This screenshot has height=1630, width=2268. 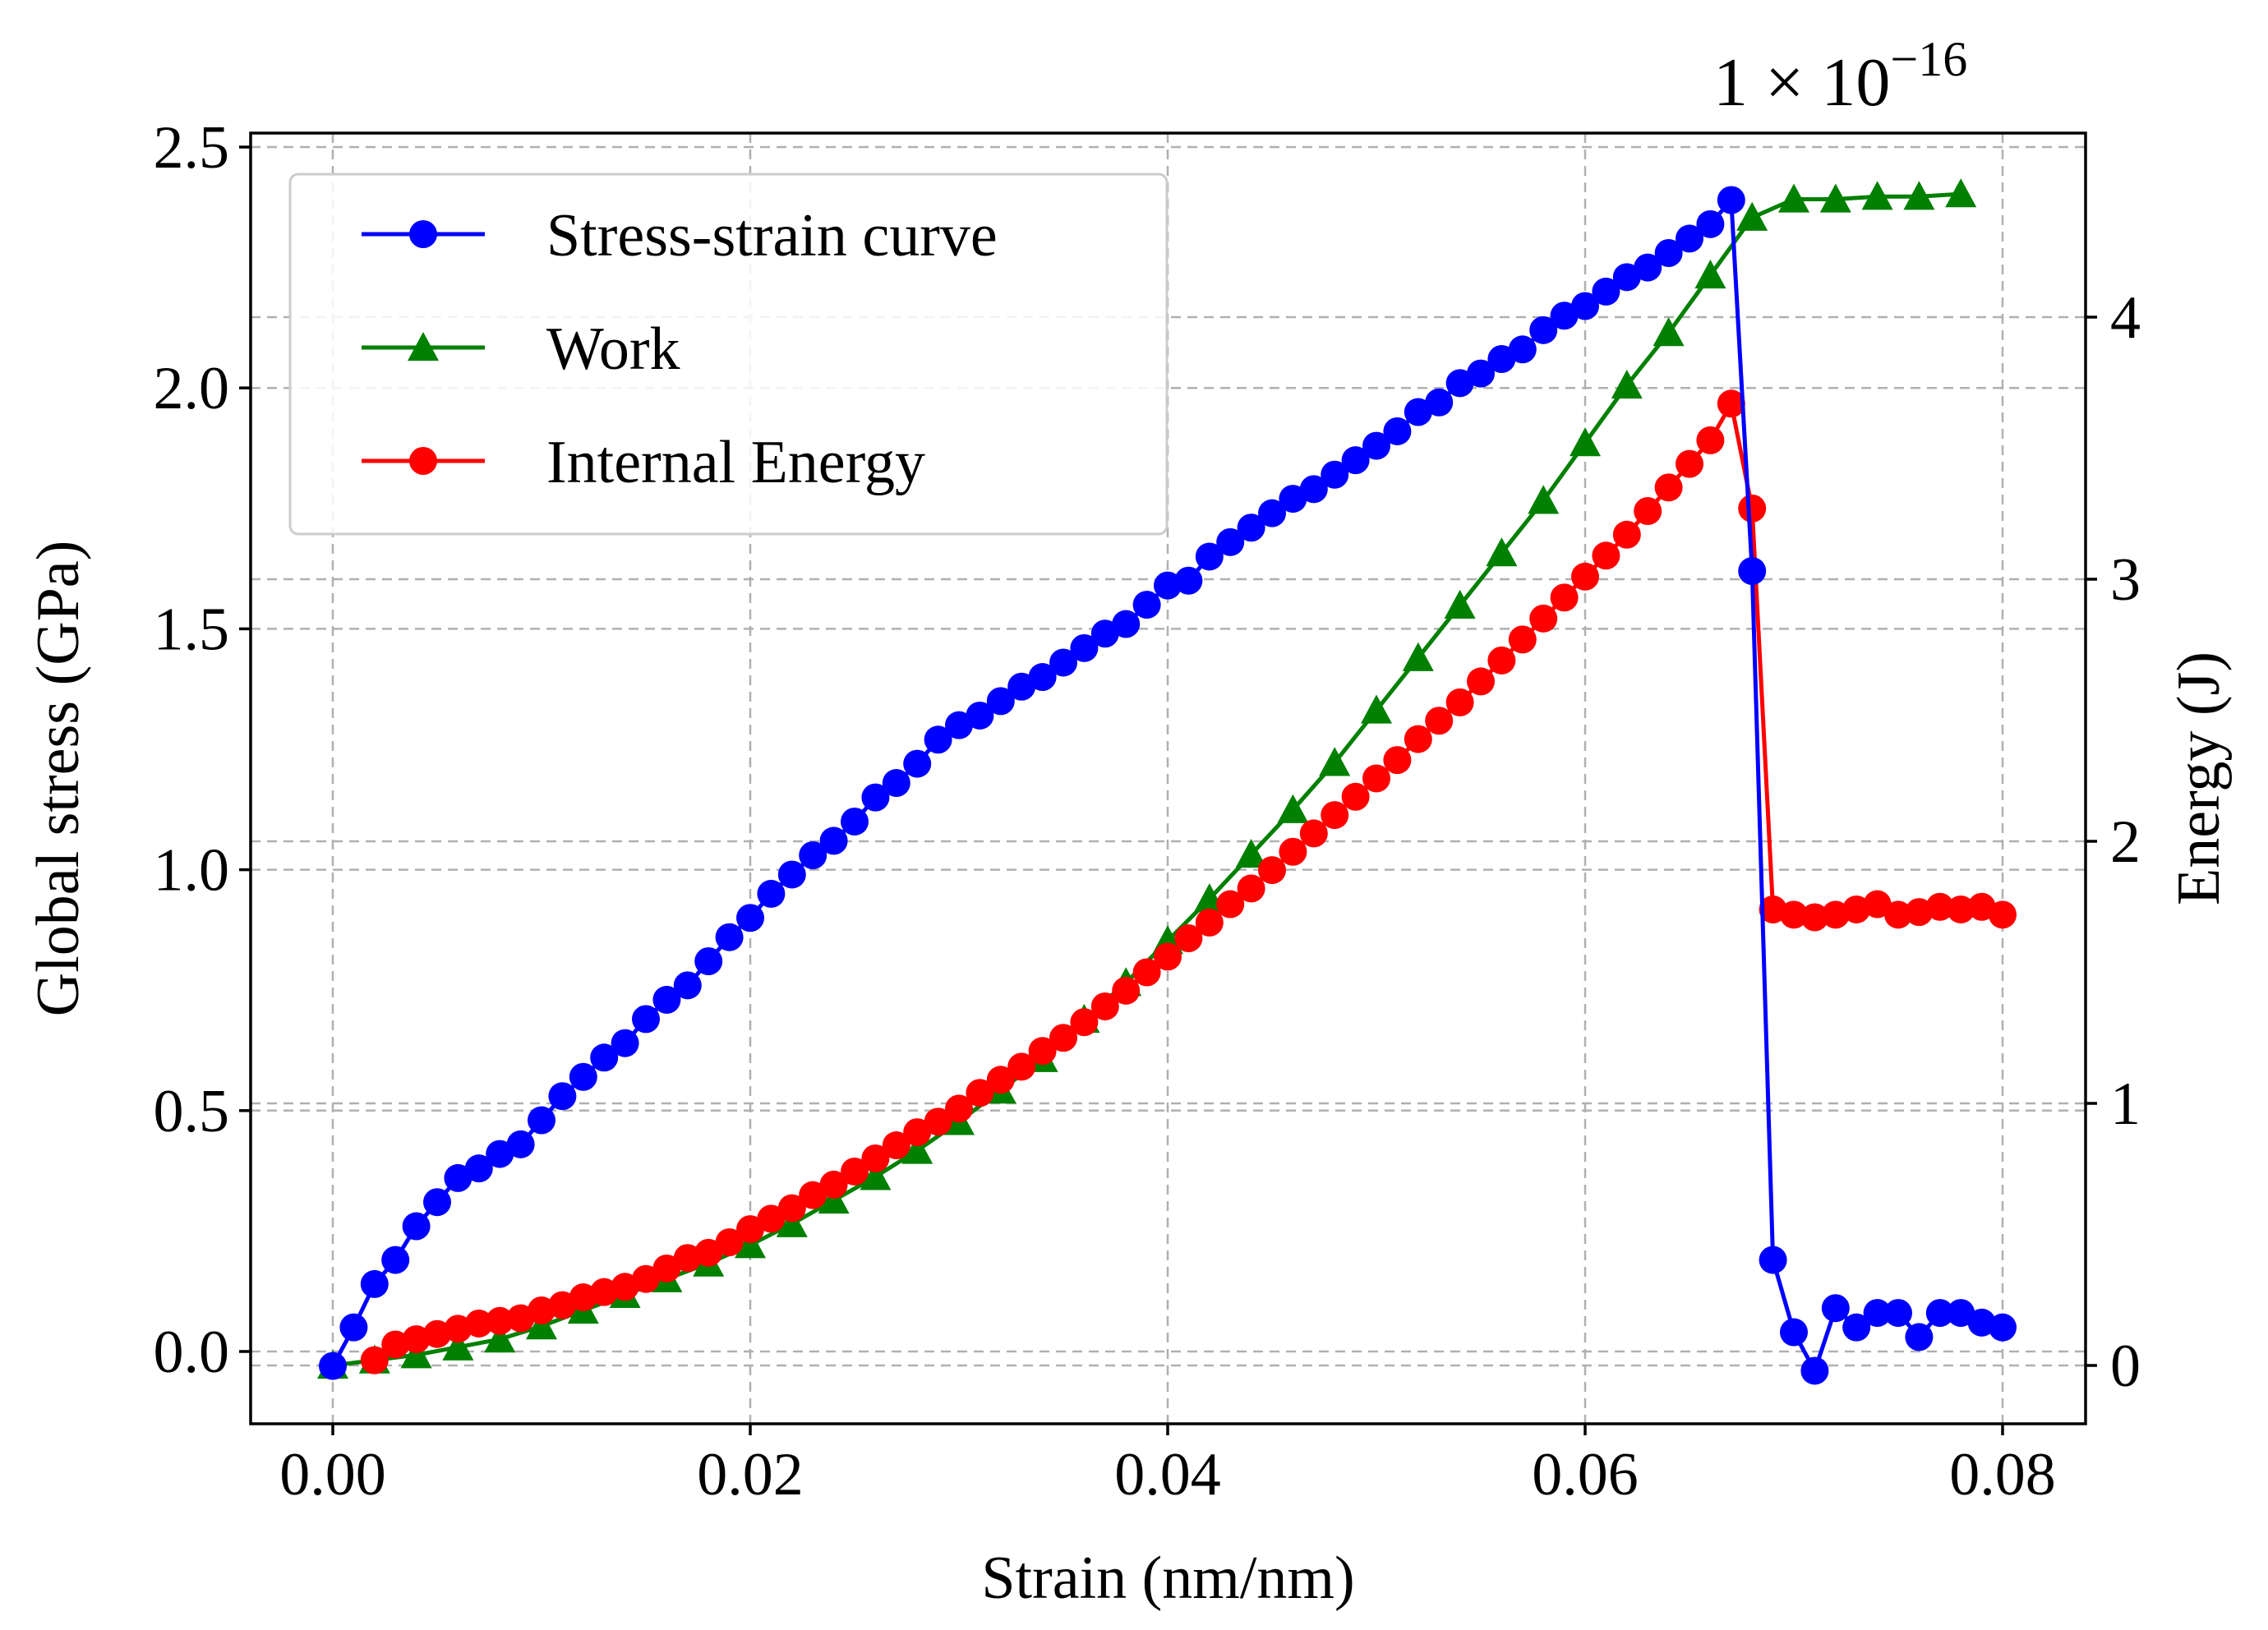 What do you see at coordinates (423, 234) in the screenshot?
I see `legend-marker` at bounding box center [423, 234].